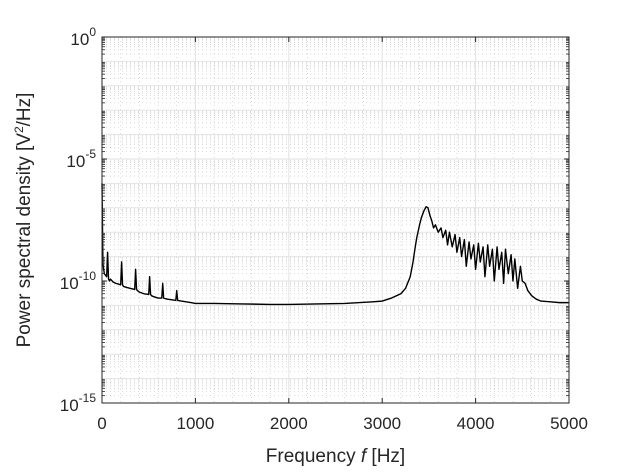  Describe the element at coordinates (388, 456) in the screenshot. I see `x-axis-label-unit: [Hz]` at that location.